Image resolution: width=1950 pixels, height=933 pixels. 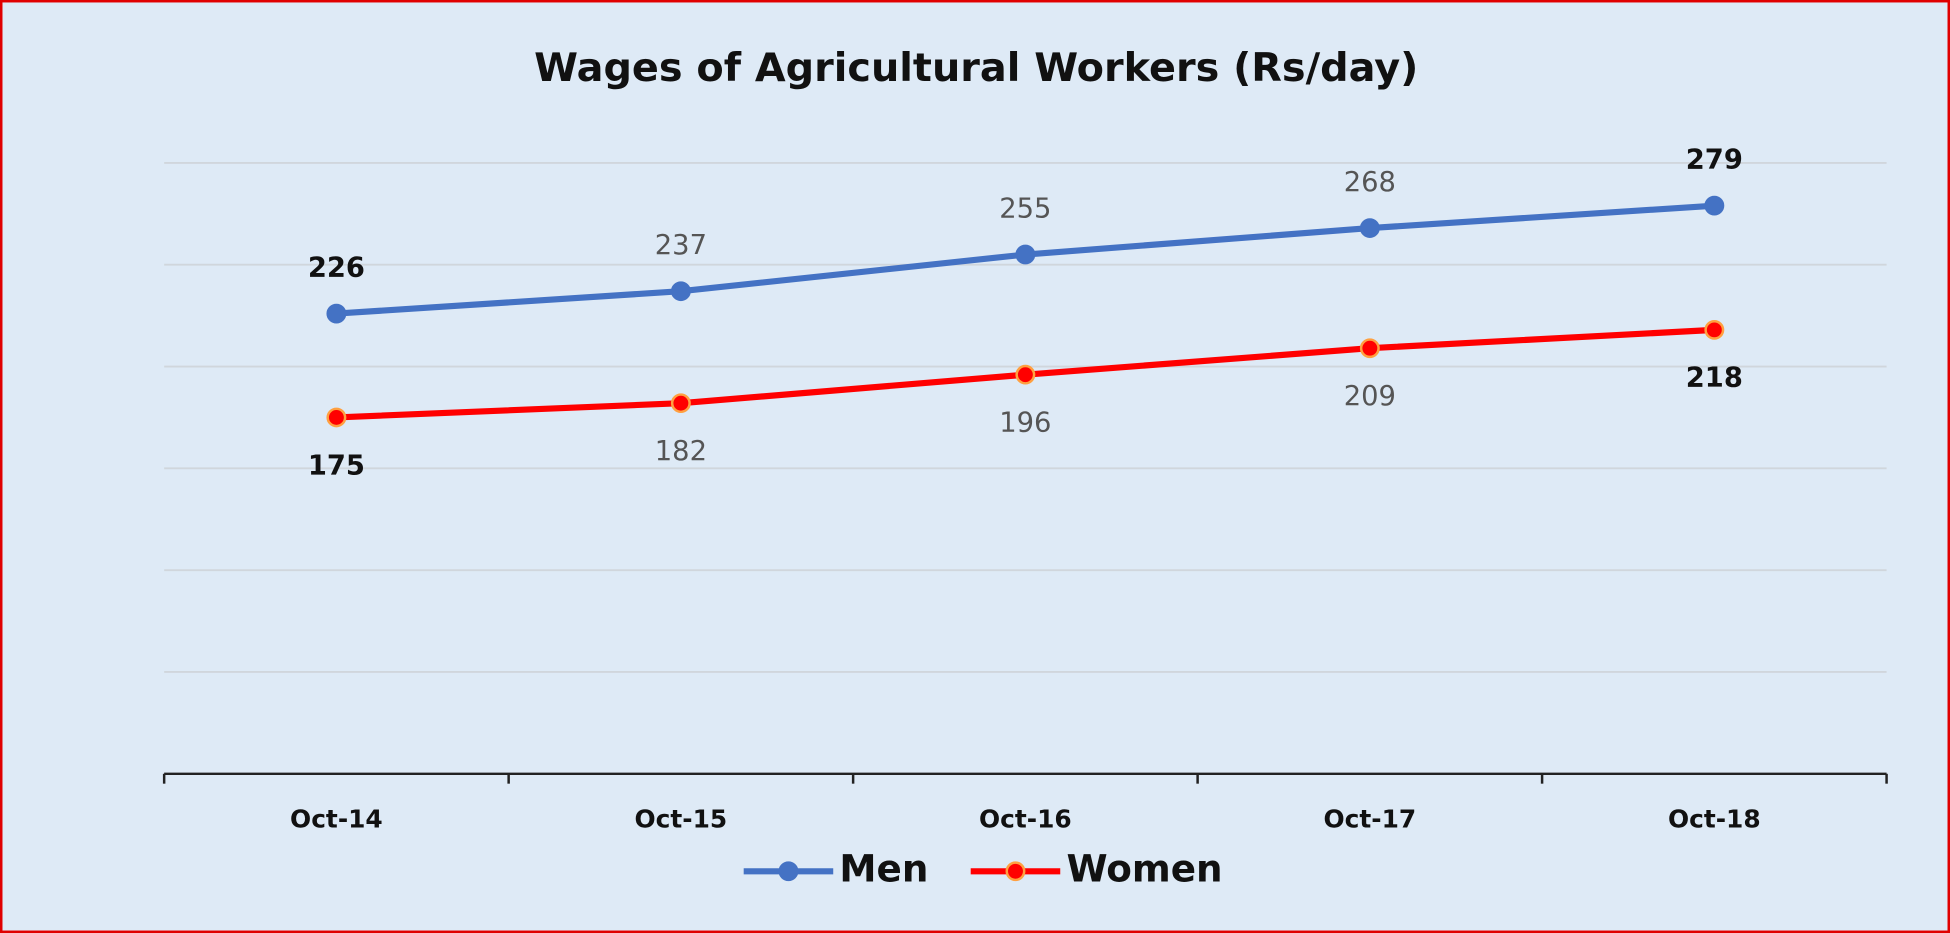 I want to click on data-label: 268, so click(x=1370, y=182).